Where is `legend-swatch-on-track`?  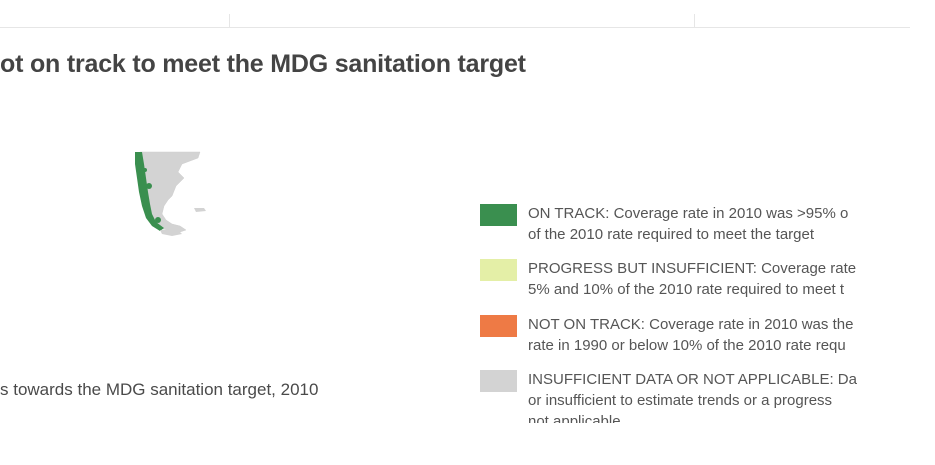 legend-swatch-on-track is located at coordinates (498, 215).